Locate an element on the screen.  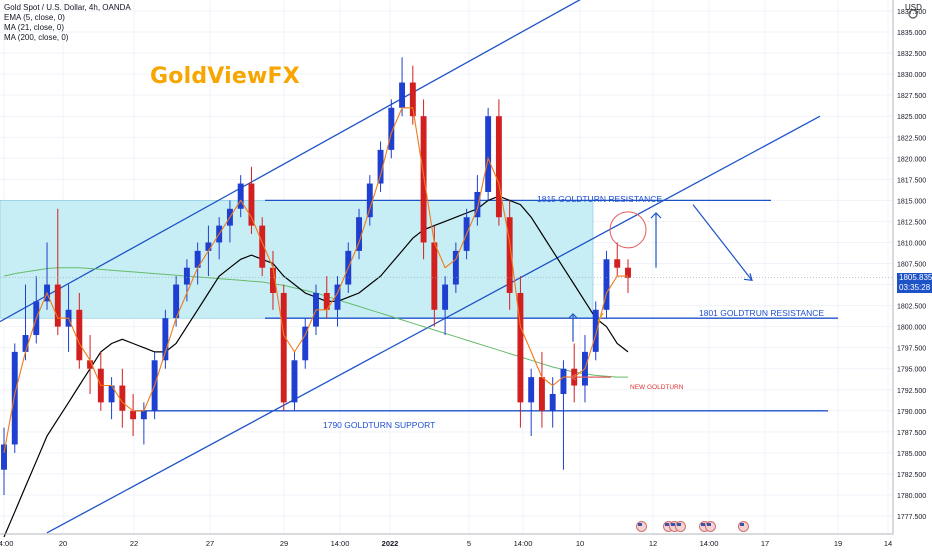
price-tick-label: 1817.500 is located at coordinates (911, 180).